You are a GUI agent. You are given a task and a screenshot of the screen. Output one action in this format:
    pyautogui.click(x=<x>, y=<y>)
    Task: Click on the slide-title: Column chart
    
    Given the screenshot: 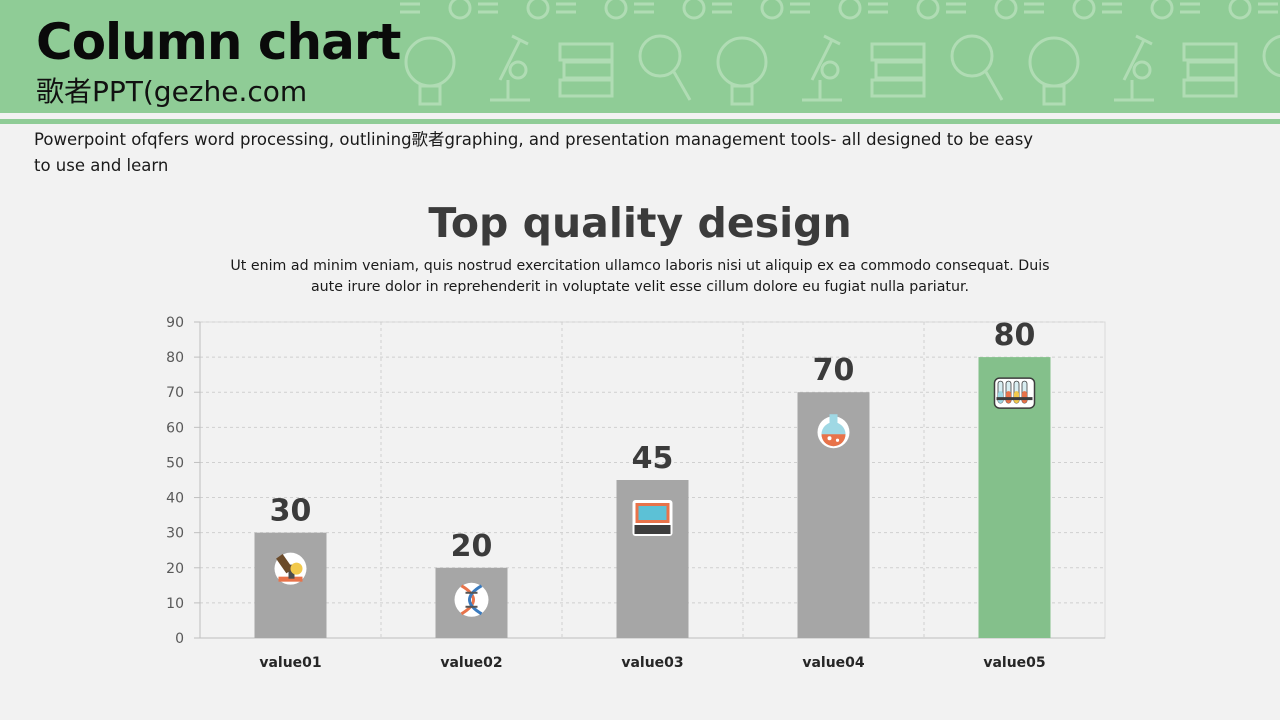 What is the action you would take?
    pyautogui.click(x=218, y=42)
    